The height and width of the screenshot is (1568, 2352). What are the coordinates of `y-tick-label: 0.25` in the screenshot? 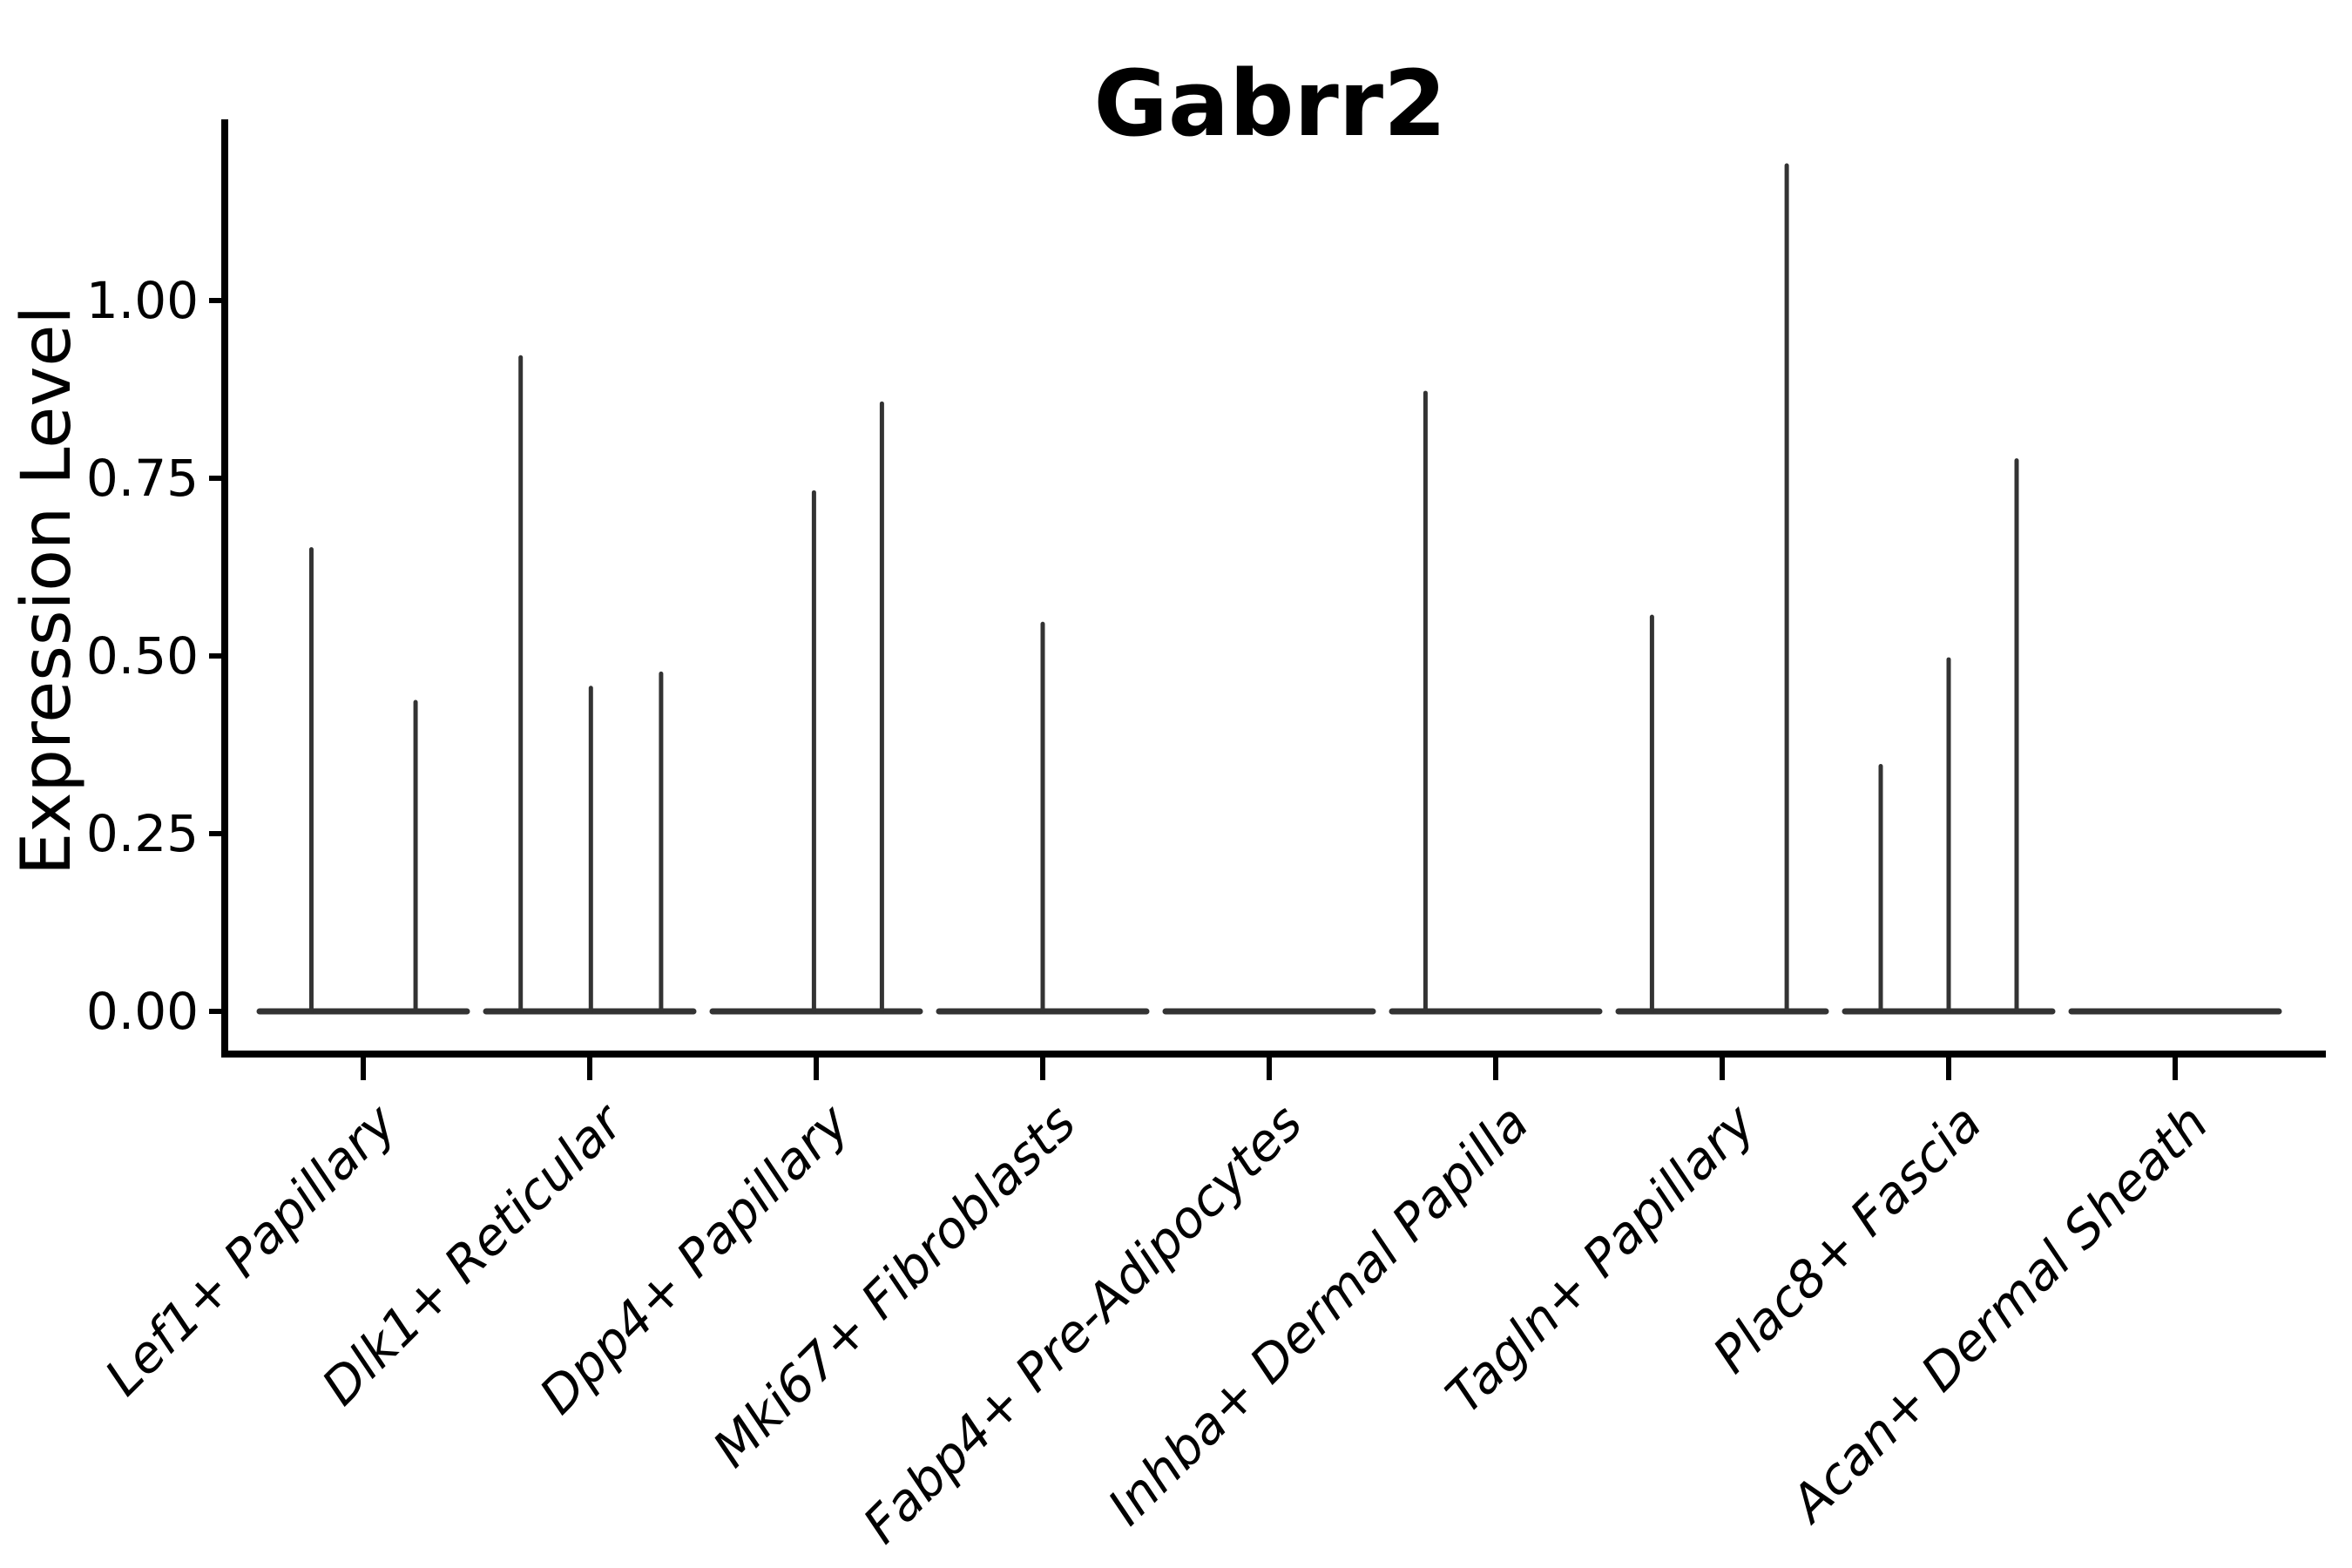 It's located at (142, 834).